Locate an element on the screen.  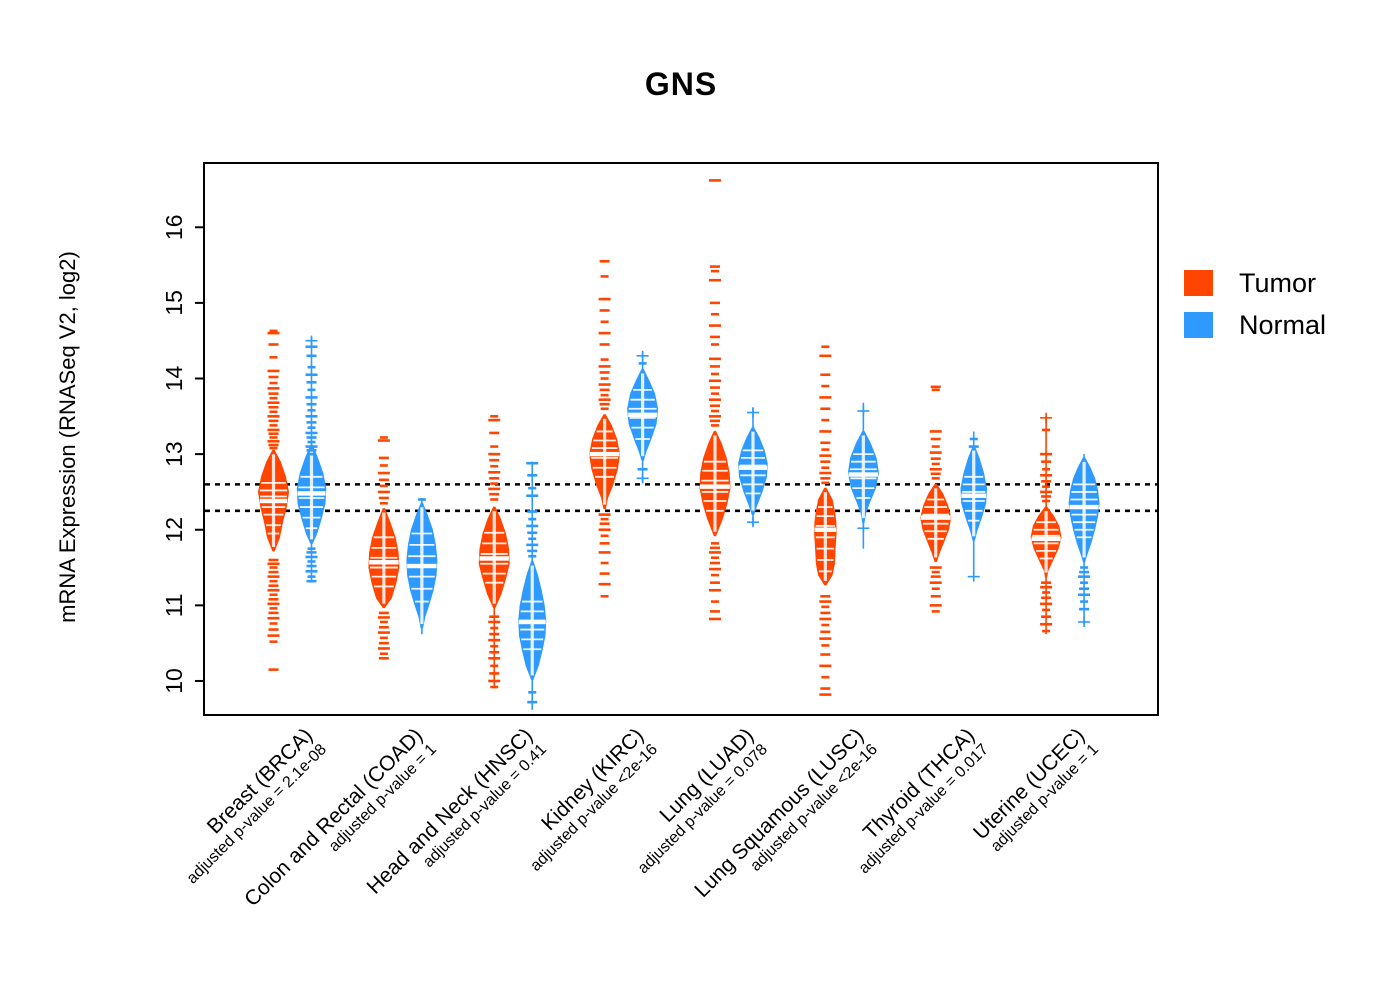
y-tick-label: 16 is located at coordinates (174, 227).